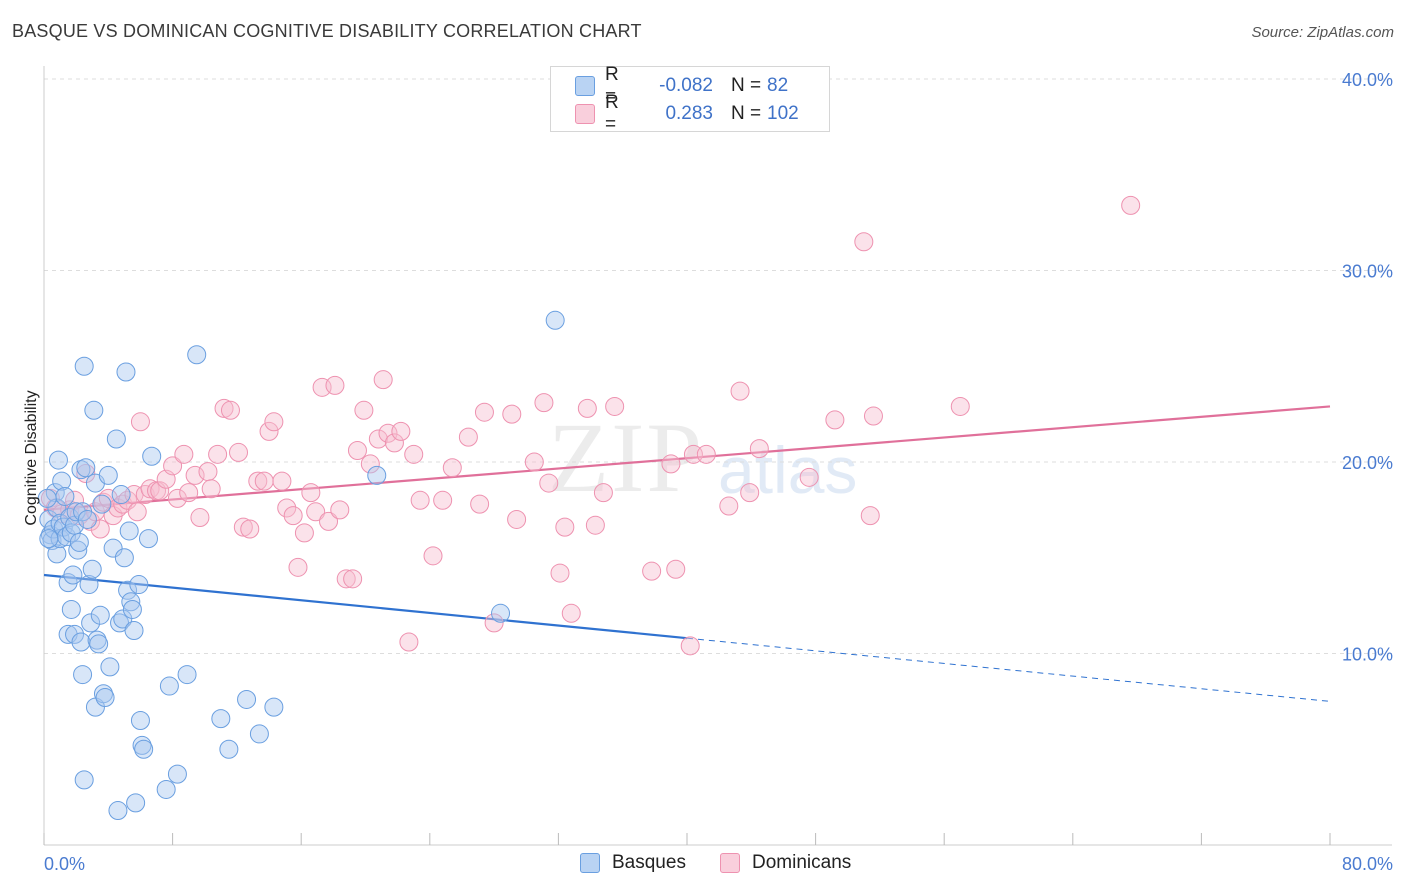 The image size is (1406, 892). What do you see at coordinates (590, 863) in the screenshot?
I see `basque-swatch` at bounding box center [590, 863].